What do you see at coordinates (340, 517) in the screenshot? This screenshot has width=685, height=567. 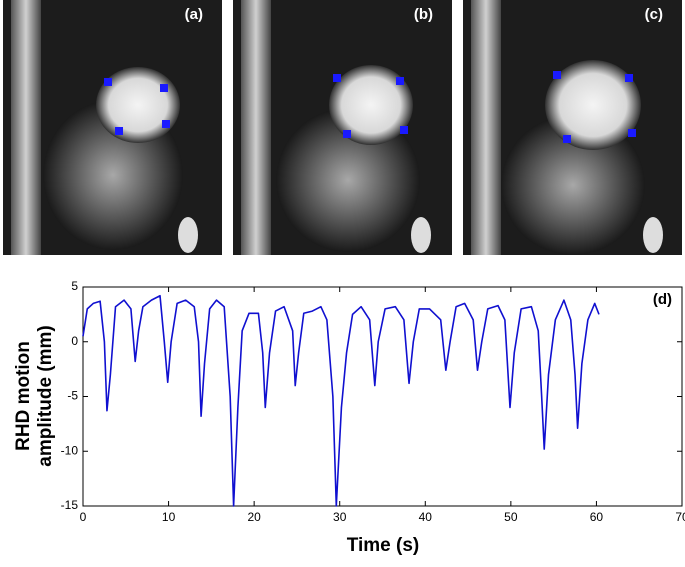 I see `x-tick-label: 30` at bounding box center [340, 517].